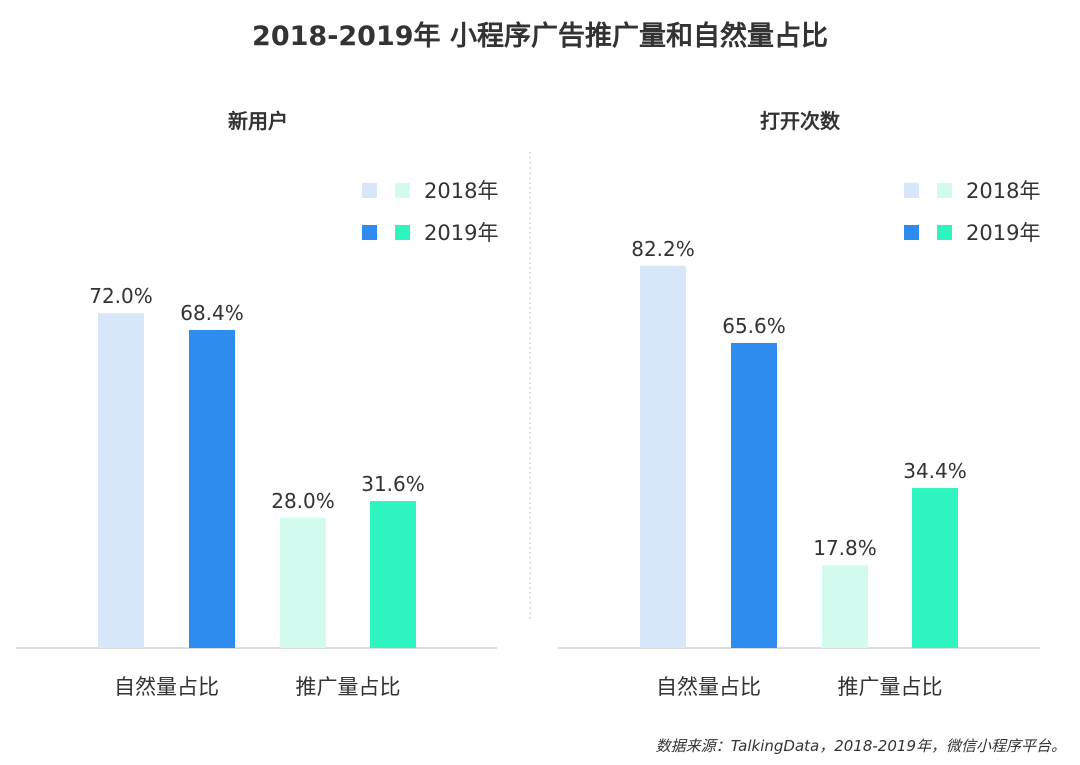 The image size is (1080, 765). I want to click on panel-2-value-label-1-1: 82.2%, so click(663, 249).